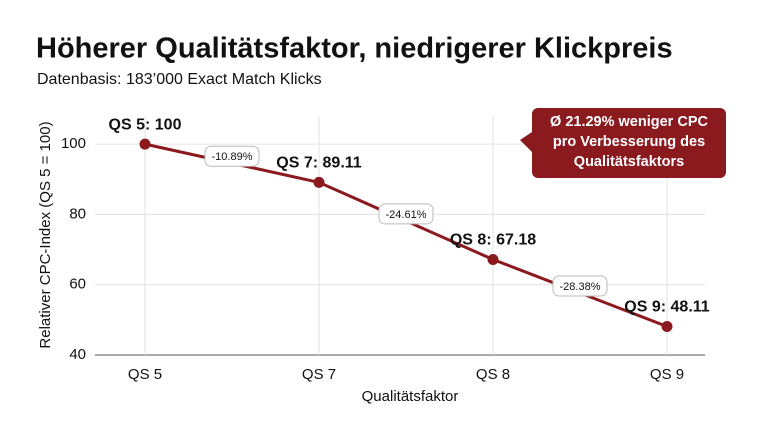 The height and width of the screenshot is (428, 767). Describe the element at coordinates (77, 354) in the screenshot. I see `y-tick-label: 40` at that location.